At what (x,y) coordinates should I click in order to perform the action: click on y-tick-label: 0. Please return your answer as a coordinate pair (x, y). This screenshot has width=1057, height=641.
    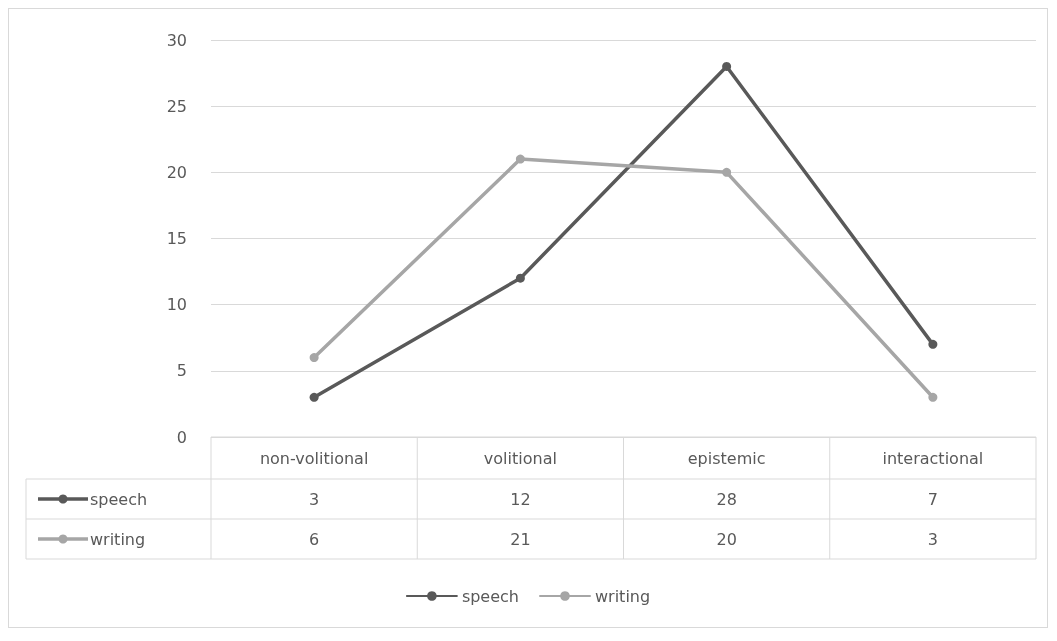
    Looking at the image, I should click on (181, 437).